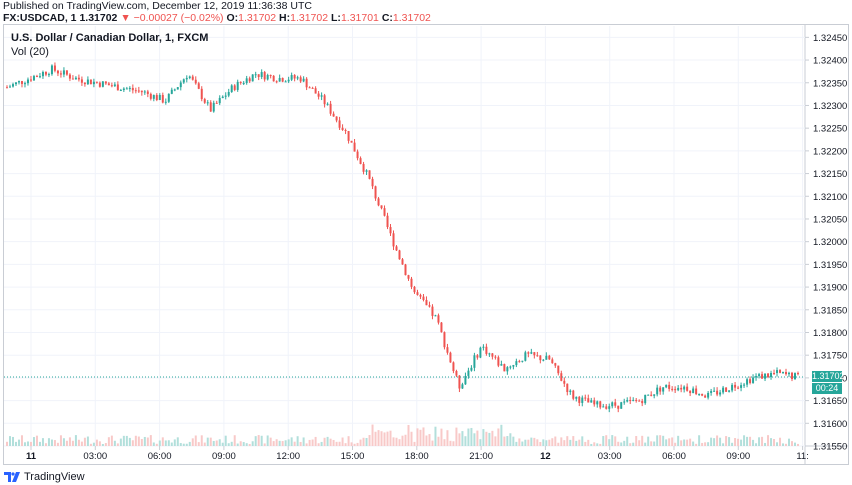 The image size is (852, 485). I want to click on x-tick-label: 09:00, so click(224, 456).